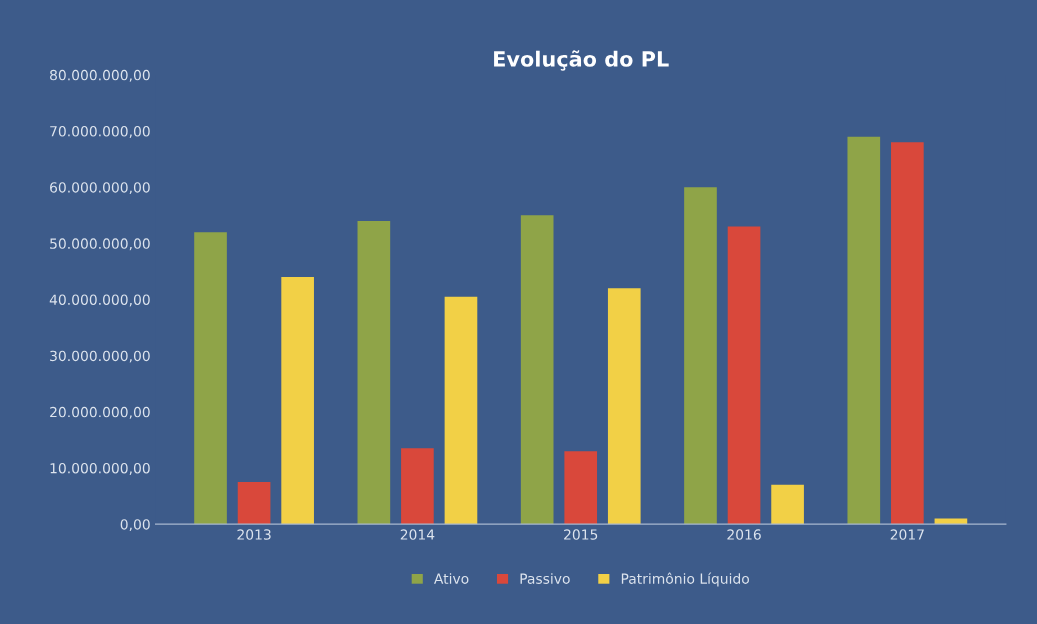  Describe the element at coordinates (100, 356) in the screenshot. I see `y-tick-label: 30.000.000,00` at that location.